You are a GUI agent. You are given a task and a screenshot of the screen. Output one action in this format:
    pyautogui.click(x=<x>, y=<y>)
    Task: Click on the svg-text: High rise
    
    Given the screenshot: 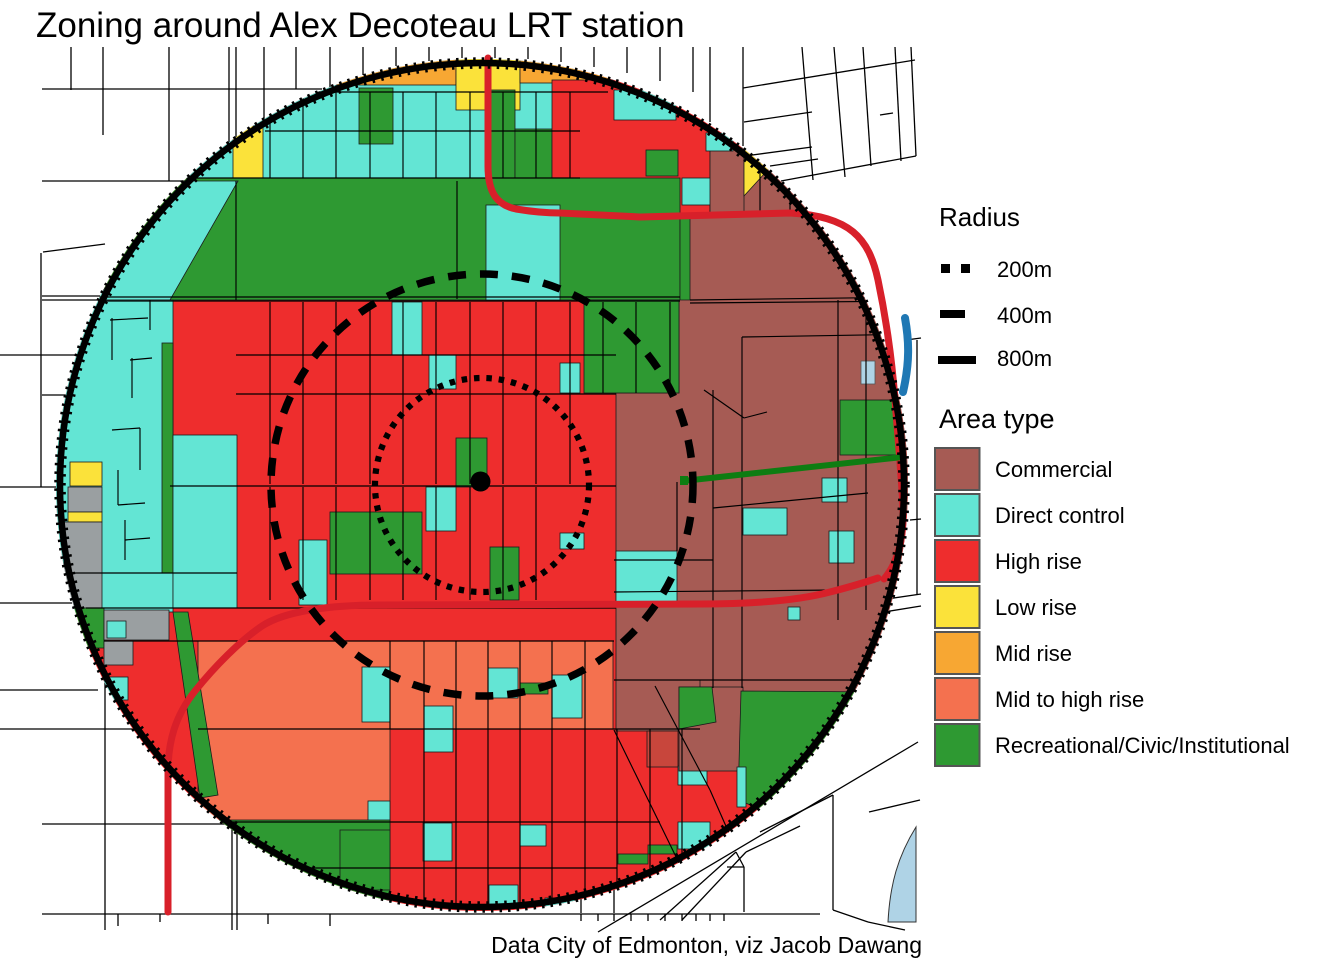 What is the action you would take?
    pyautogui.click(x=1038, y=561)
    